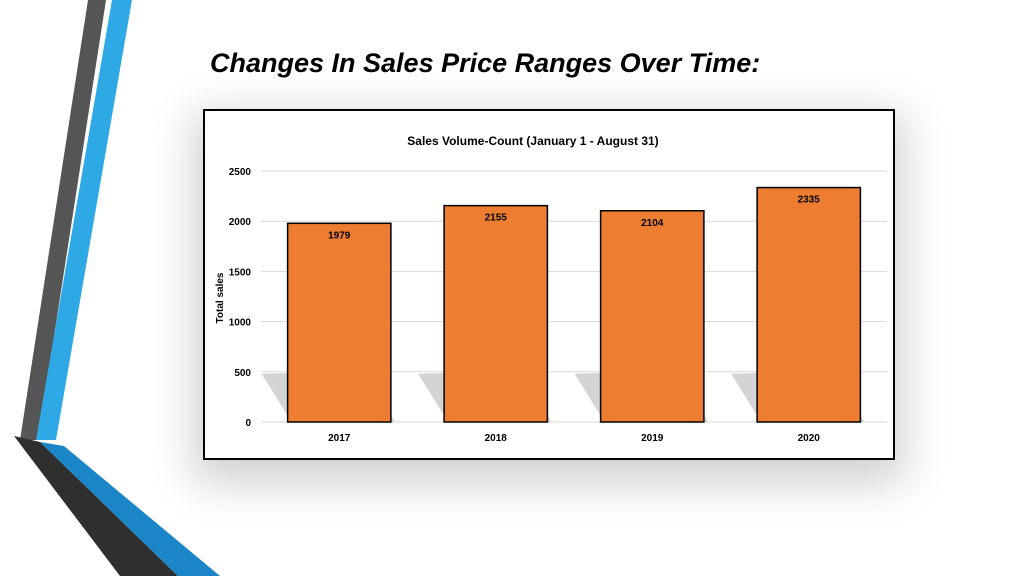 The image size is (1024, 576). What do you see at coordinates (63, 220) in the screenshot?
I see `gray-stripe` at bounding box center [63, 220].